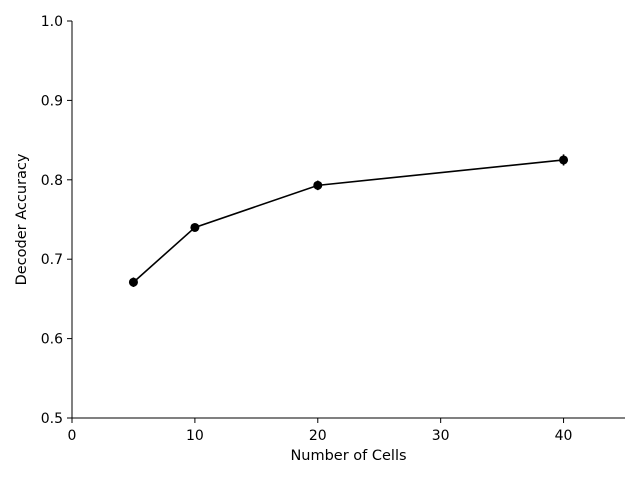 This screenshot has height=478, width=640. I want to click on x-tick-label: 20, so click(318, 436).